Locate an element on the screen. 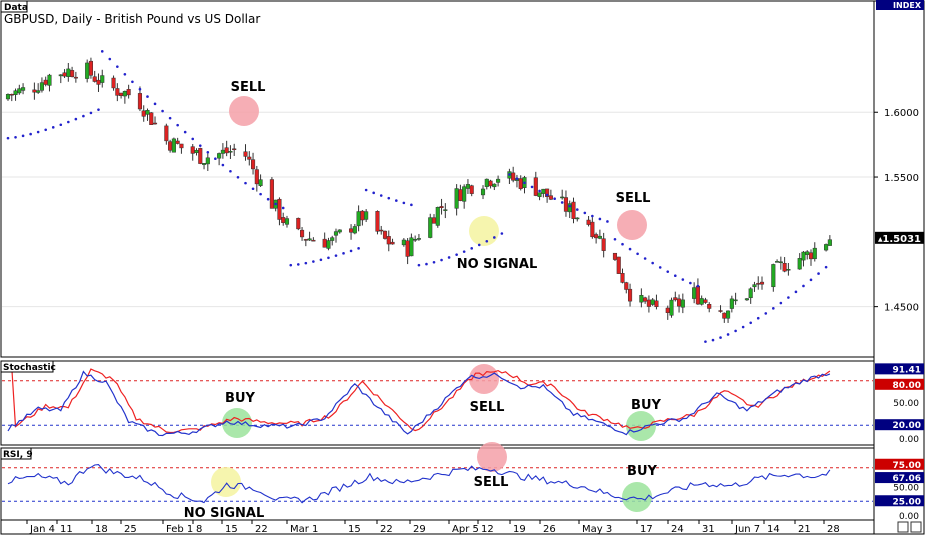 Image resolution: width=925 pixels, height=539 pixels. stochastic-tag-box is located at coordinates (27, 366).